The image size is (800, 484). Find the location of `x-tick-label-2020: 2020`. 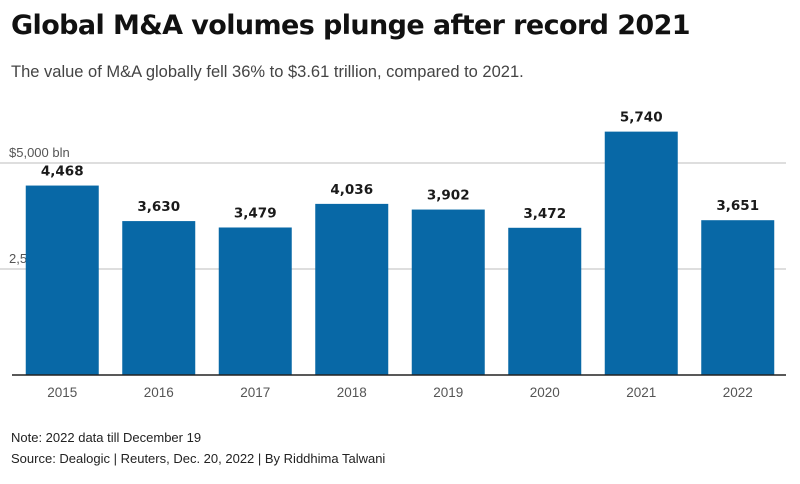

x-tick-label-2020: 2020 is located at coordinates (545, 392).